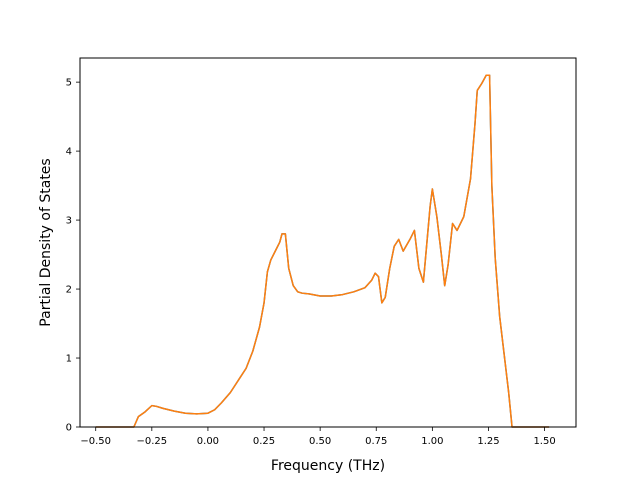 The height and width of the screenshot is (480, 640). Describe the element at coordinates (320, 441) in the screenshot. I see `x-tick-label: 0.50` at that location.